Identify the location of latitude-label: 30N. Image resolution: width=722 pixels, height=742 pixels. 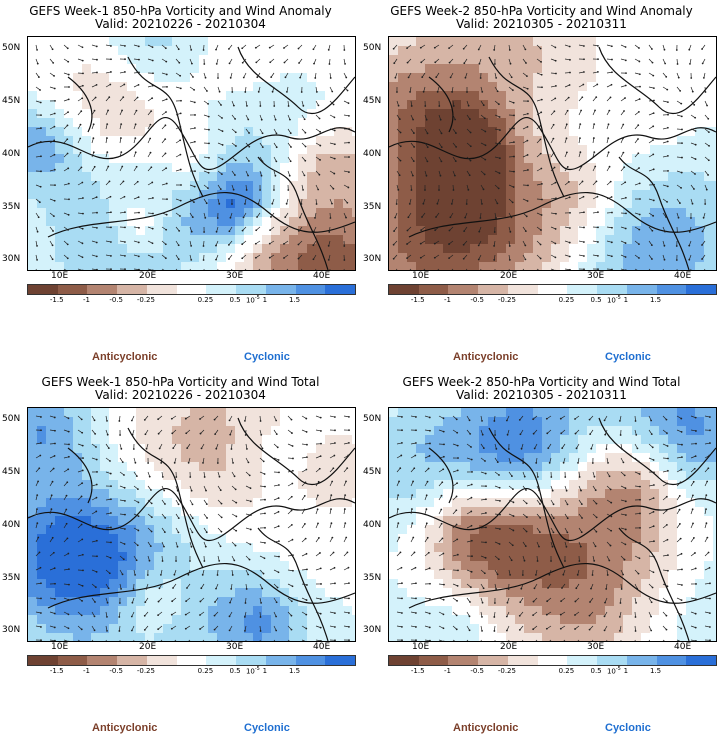
(372, 630).